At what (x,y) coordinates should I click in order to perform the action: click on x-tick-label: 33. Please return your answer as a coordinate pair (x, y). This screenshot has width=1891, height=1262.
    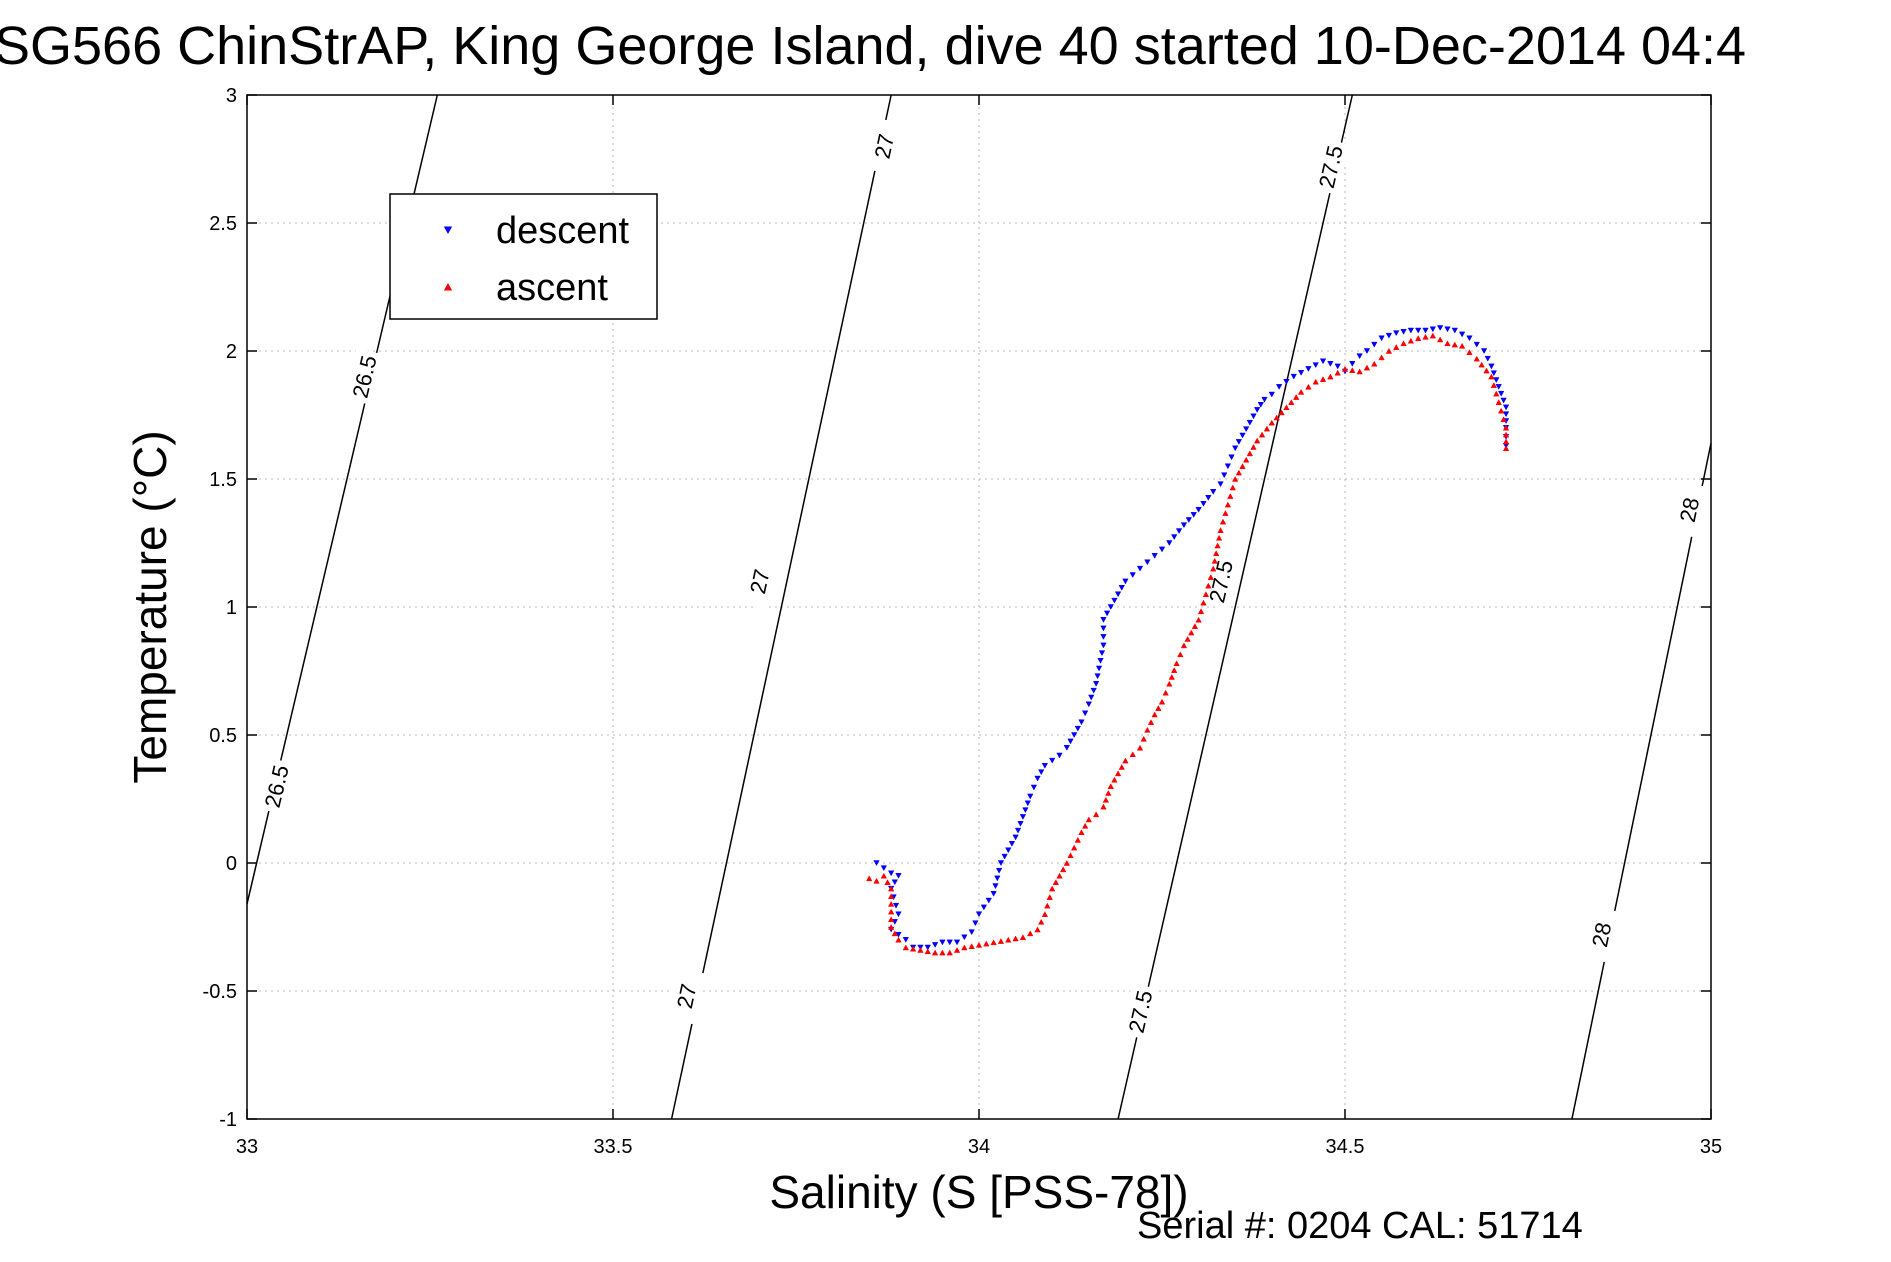
    Looking at the image, I should click on (247, 1147).